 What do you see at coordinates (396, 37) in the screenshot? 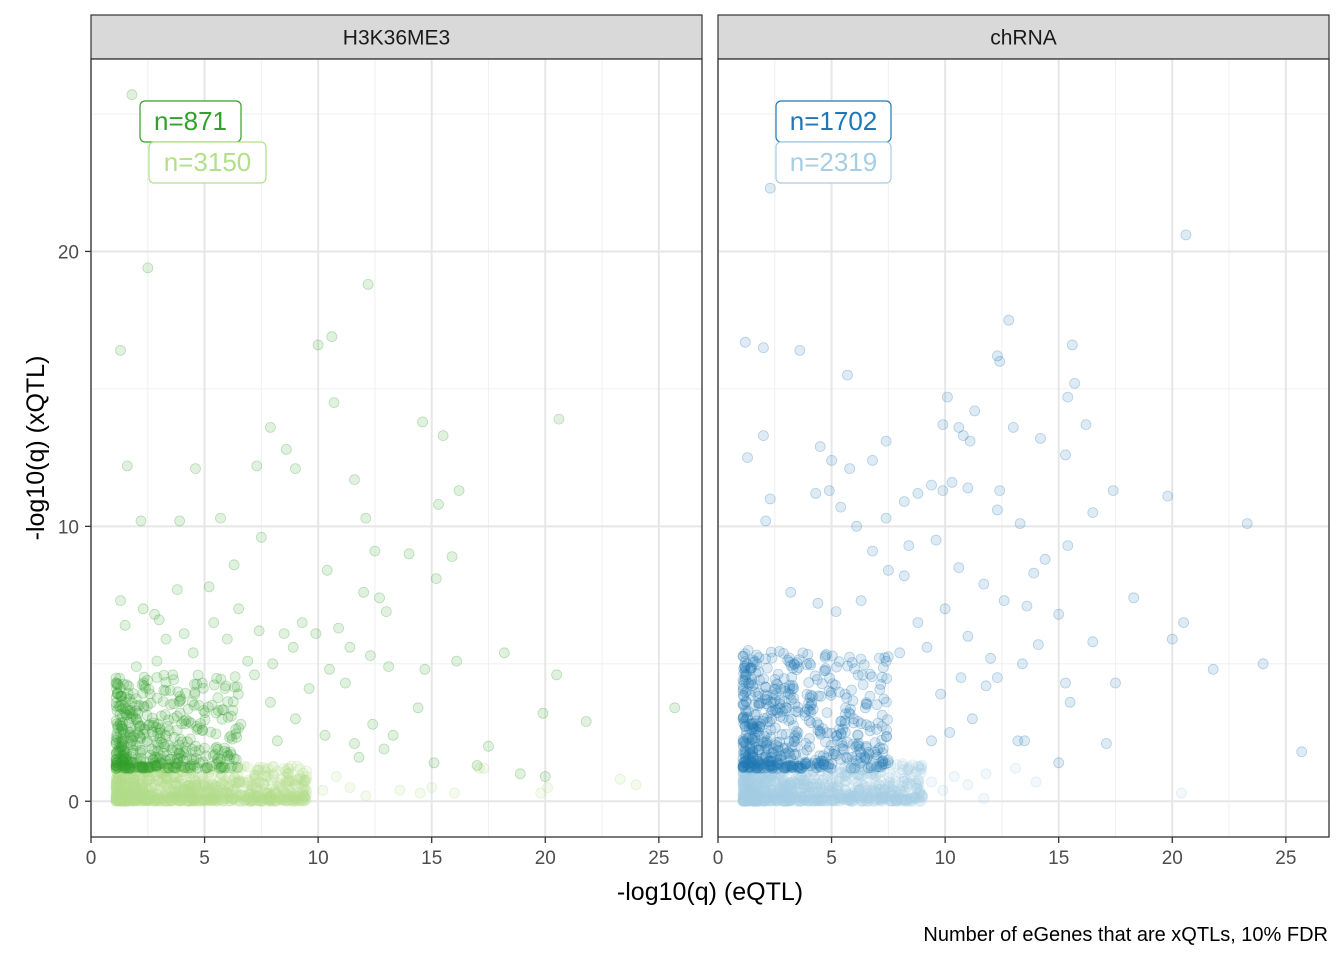
I see `facet-strip-h3k36me3` at bounding box center [396, 37].